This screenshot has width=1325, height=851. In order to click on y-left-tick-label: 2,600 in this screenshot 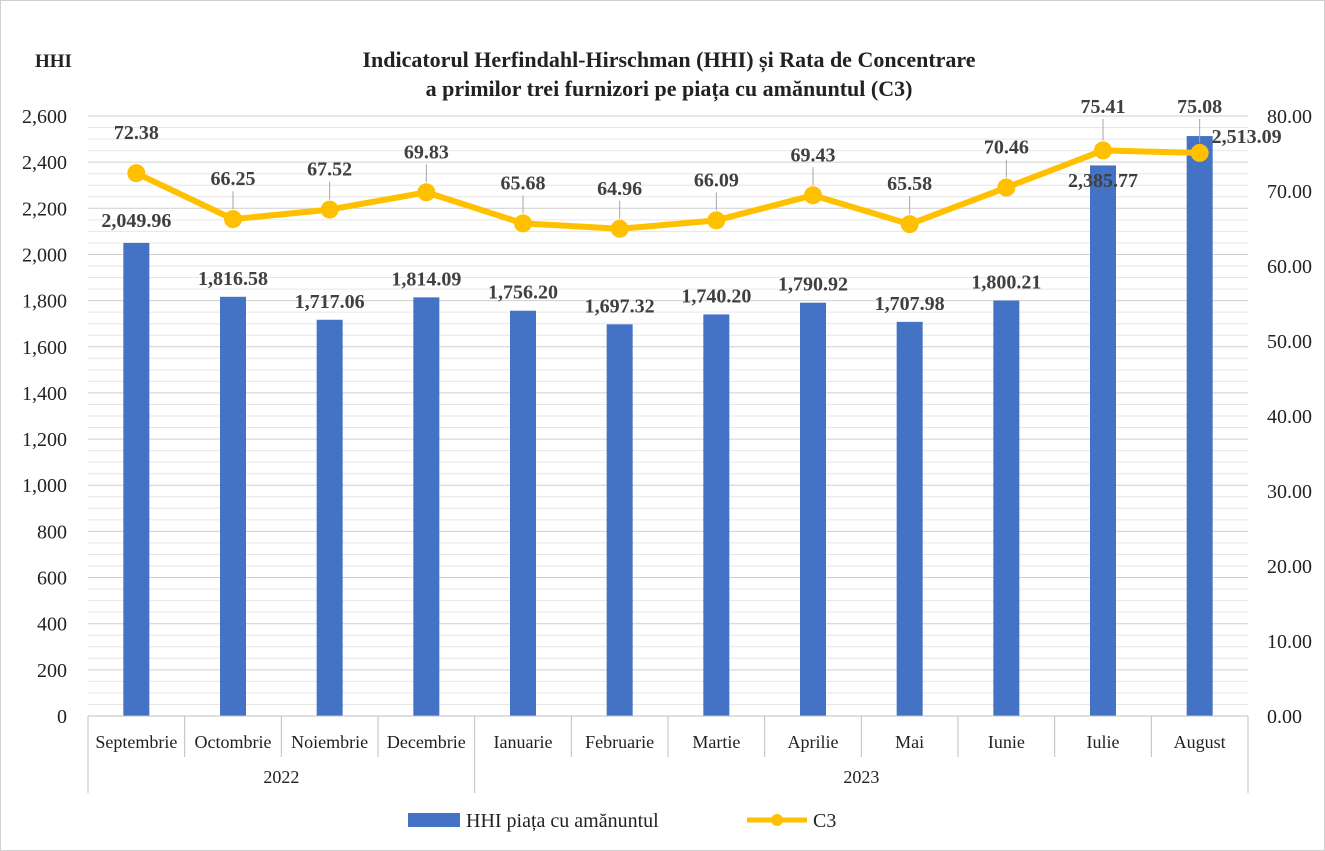, I will do `click(44, 117)`.